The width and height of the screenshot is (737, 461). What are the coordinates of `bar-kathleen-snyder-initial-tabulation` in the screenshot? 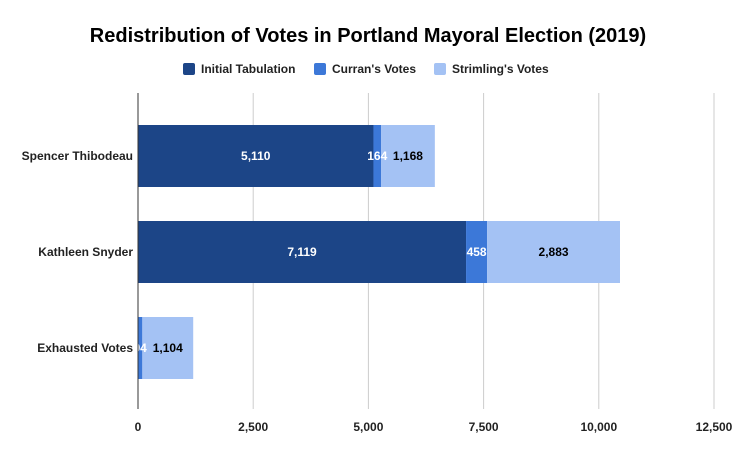 It's located at (302, 252).